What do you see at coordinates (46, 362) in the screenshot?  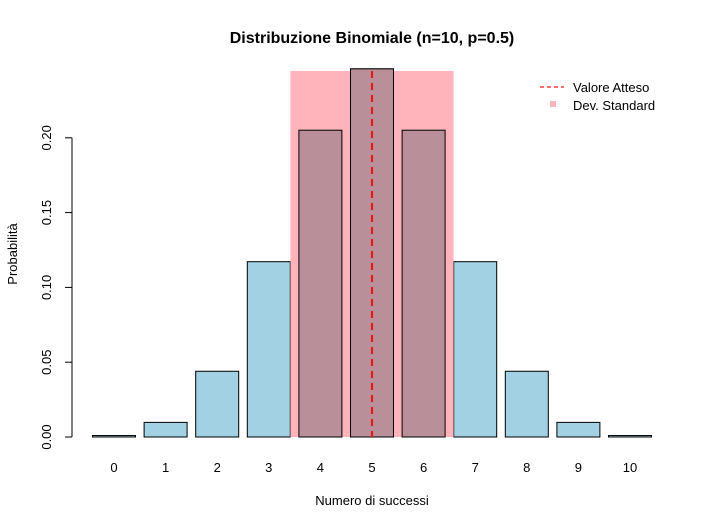 I see `y-tick-label: 0.05` at bounding box center [46, 362].